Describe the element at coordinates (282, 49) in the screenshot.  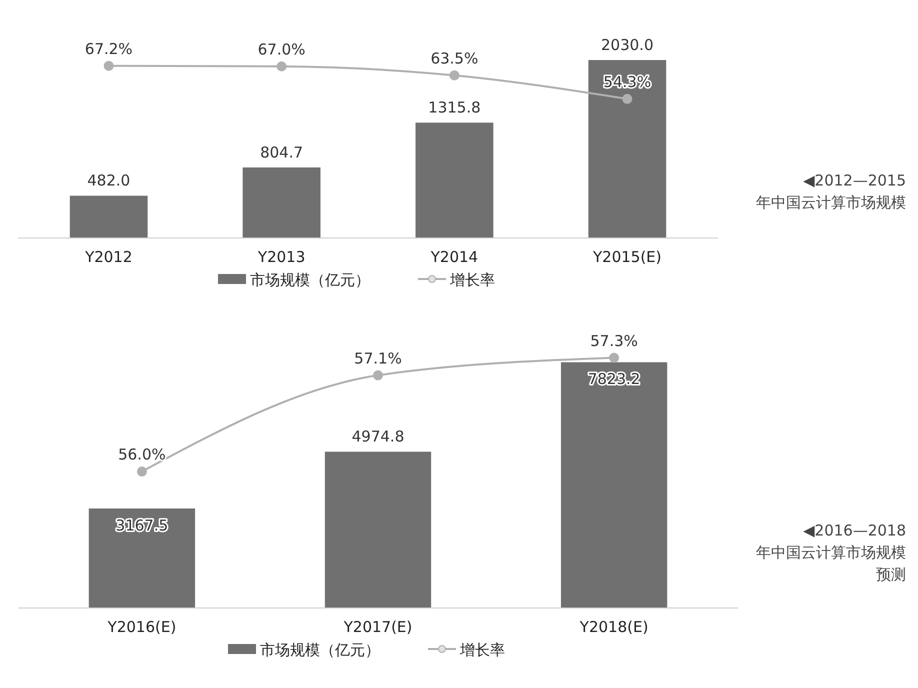
I see `data-label: 67.0%` at that location.